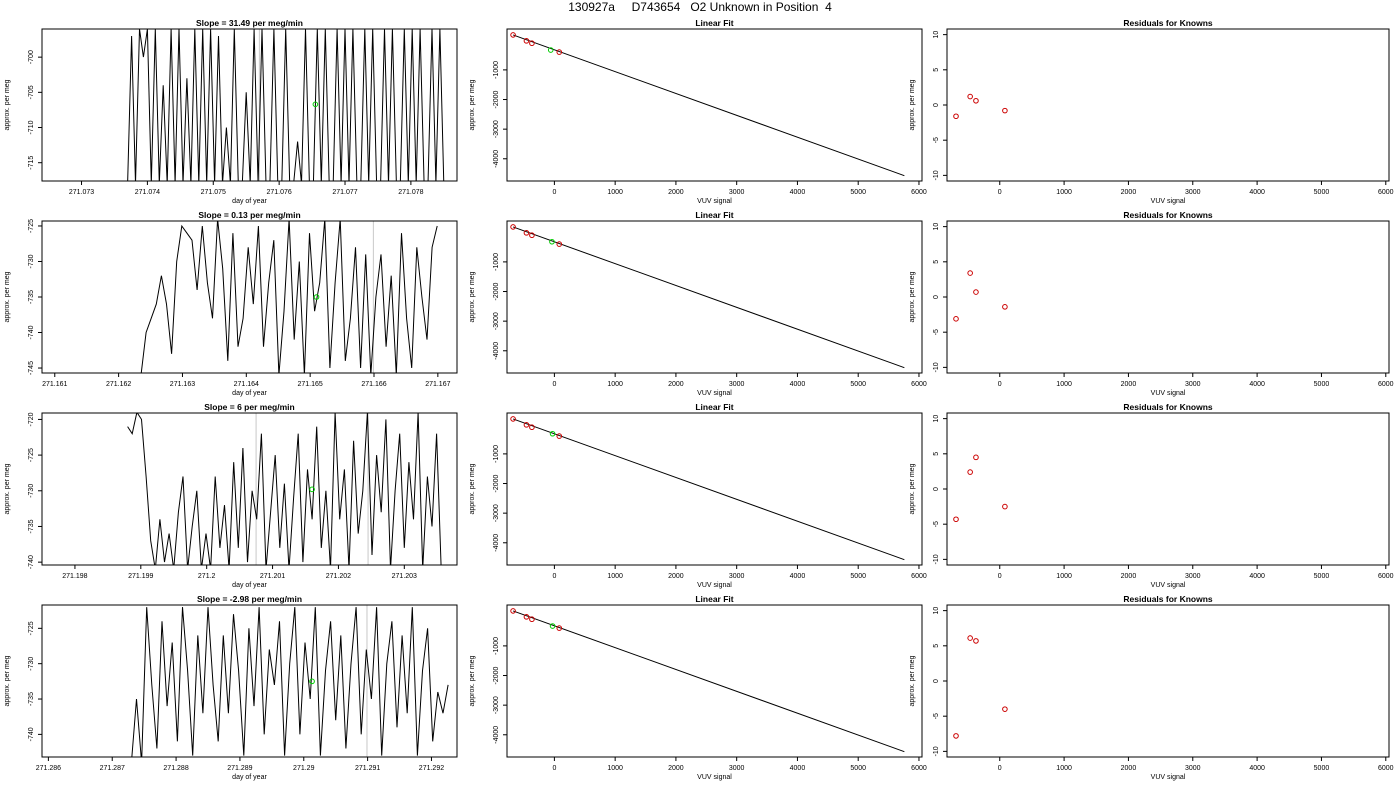  I want to click on figure-title: 130927a D743654 O2 Unknown in Position 4, so click(700, 7).